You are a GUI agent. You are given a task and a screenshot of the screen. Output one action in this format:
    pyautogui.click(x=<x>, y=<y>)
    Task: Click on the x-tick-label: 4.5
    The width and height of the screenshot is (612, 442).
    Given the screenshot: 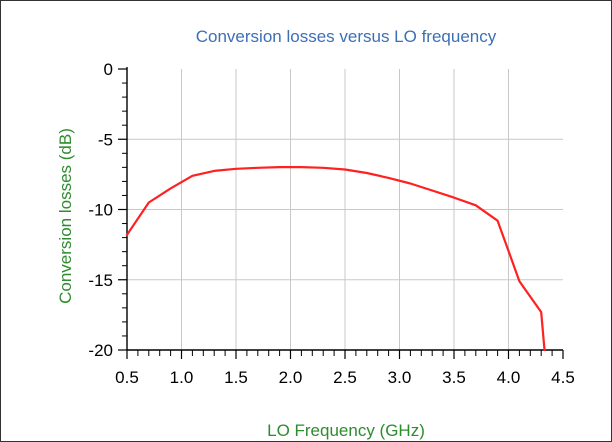 What is the action you would take?
    pyautogui.click(x=563, y=377)
    